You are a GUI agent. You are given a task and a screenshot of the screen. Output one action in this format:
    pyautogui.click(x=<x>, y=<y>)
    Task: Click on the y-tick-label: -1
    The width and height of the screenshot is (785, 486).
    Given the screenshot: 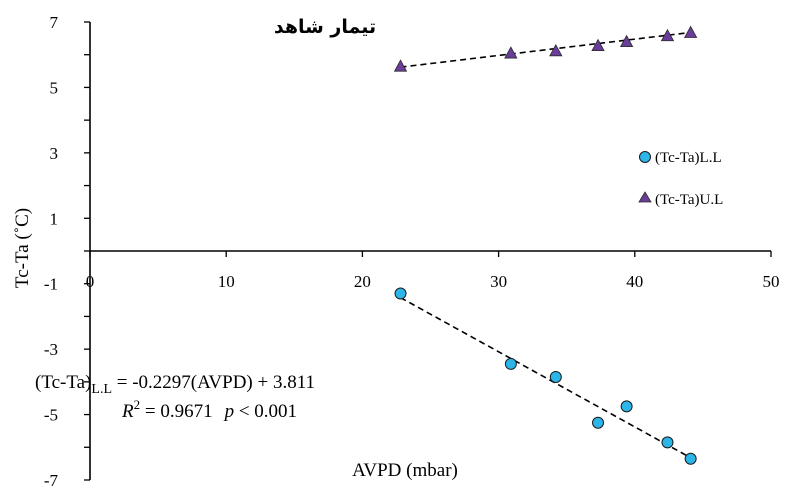 What is the action you would take?
    pyautogui.click(x=51, y=284)
    